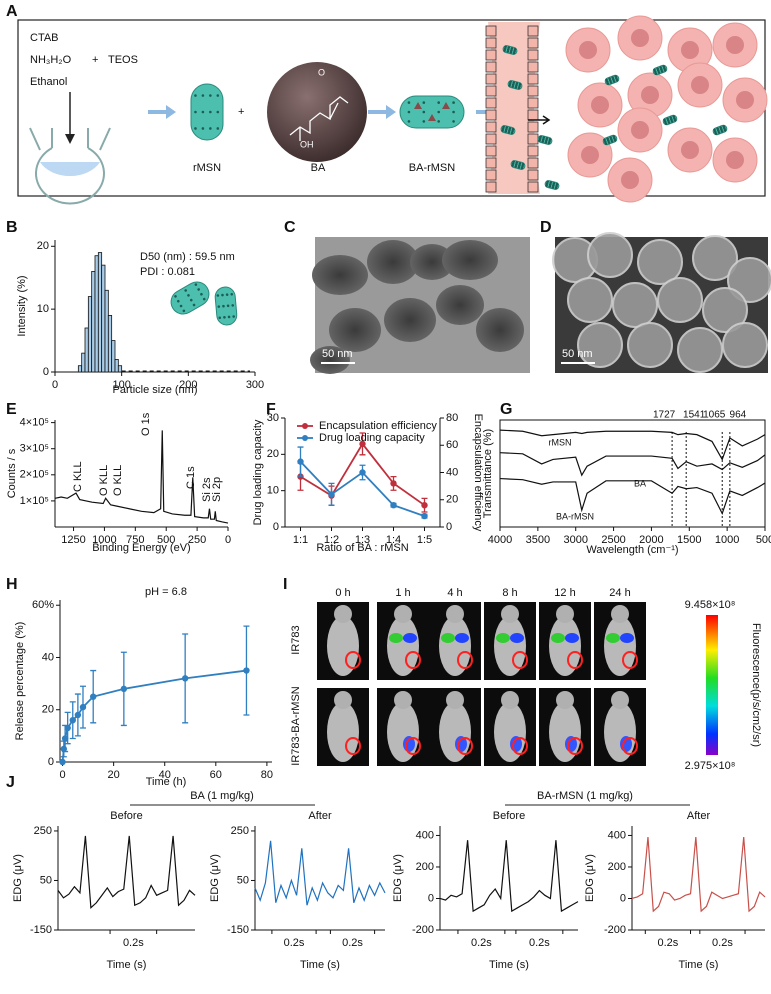  I want to click on colorbar-max: 9.458×10⁸, so click(710, 605).